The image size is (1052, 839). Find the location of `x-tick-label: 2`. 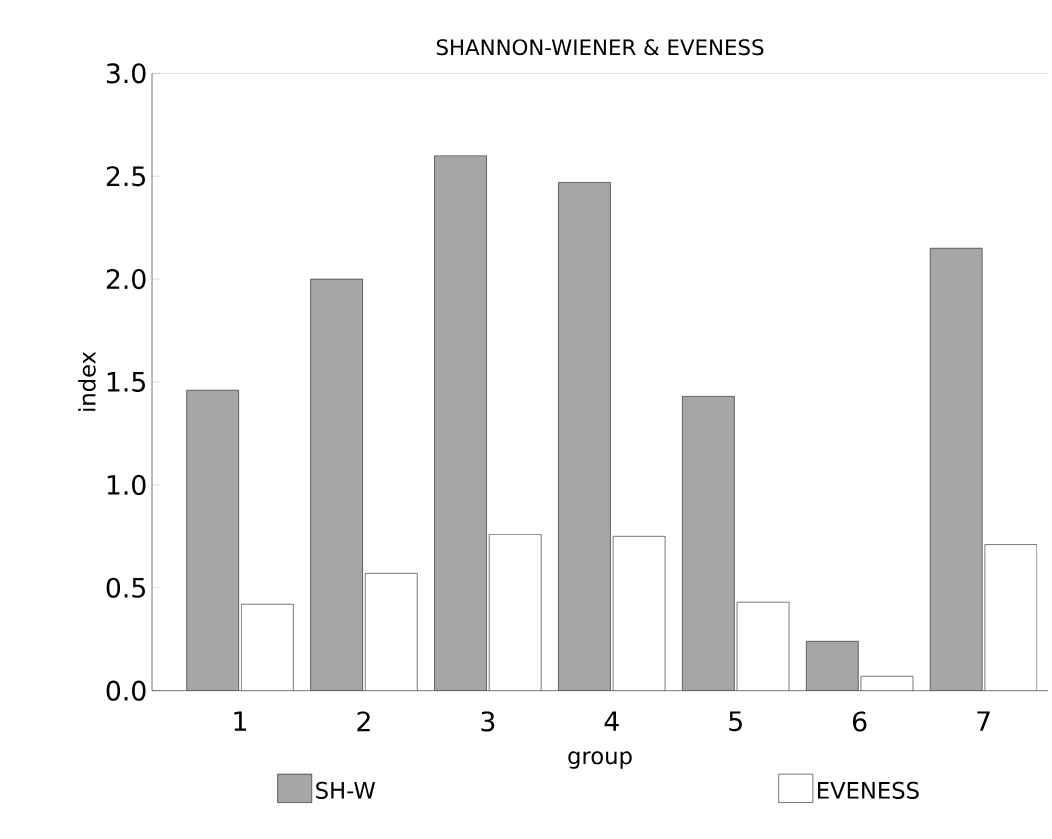

x-tick-label: 2 is located at coordinates (363, 721).